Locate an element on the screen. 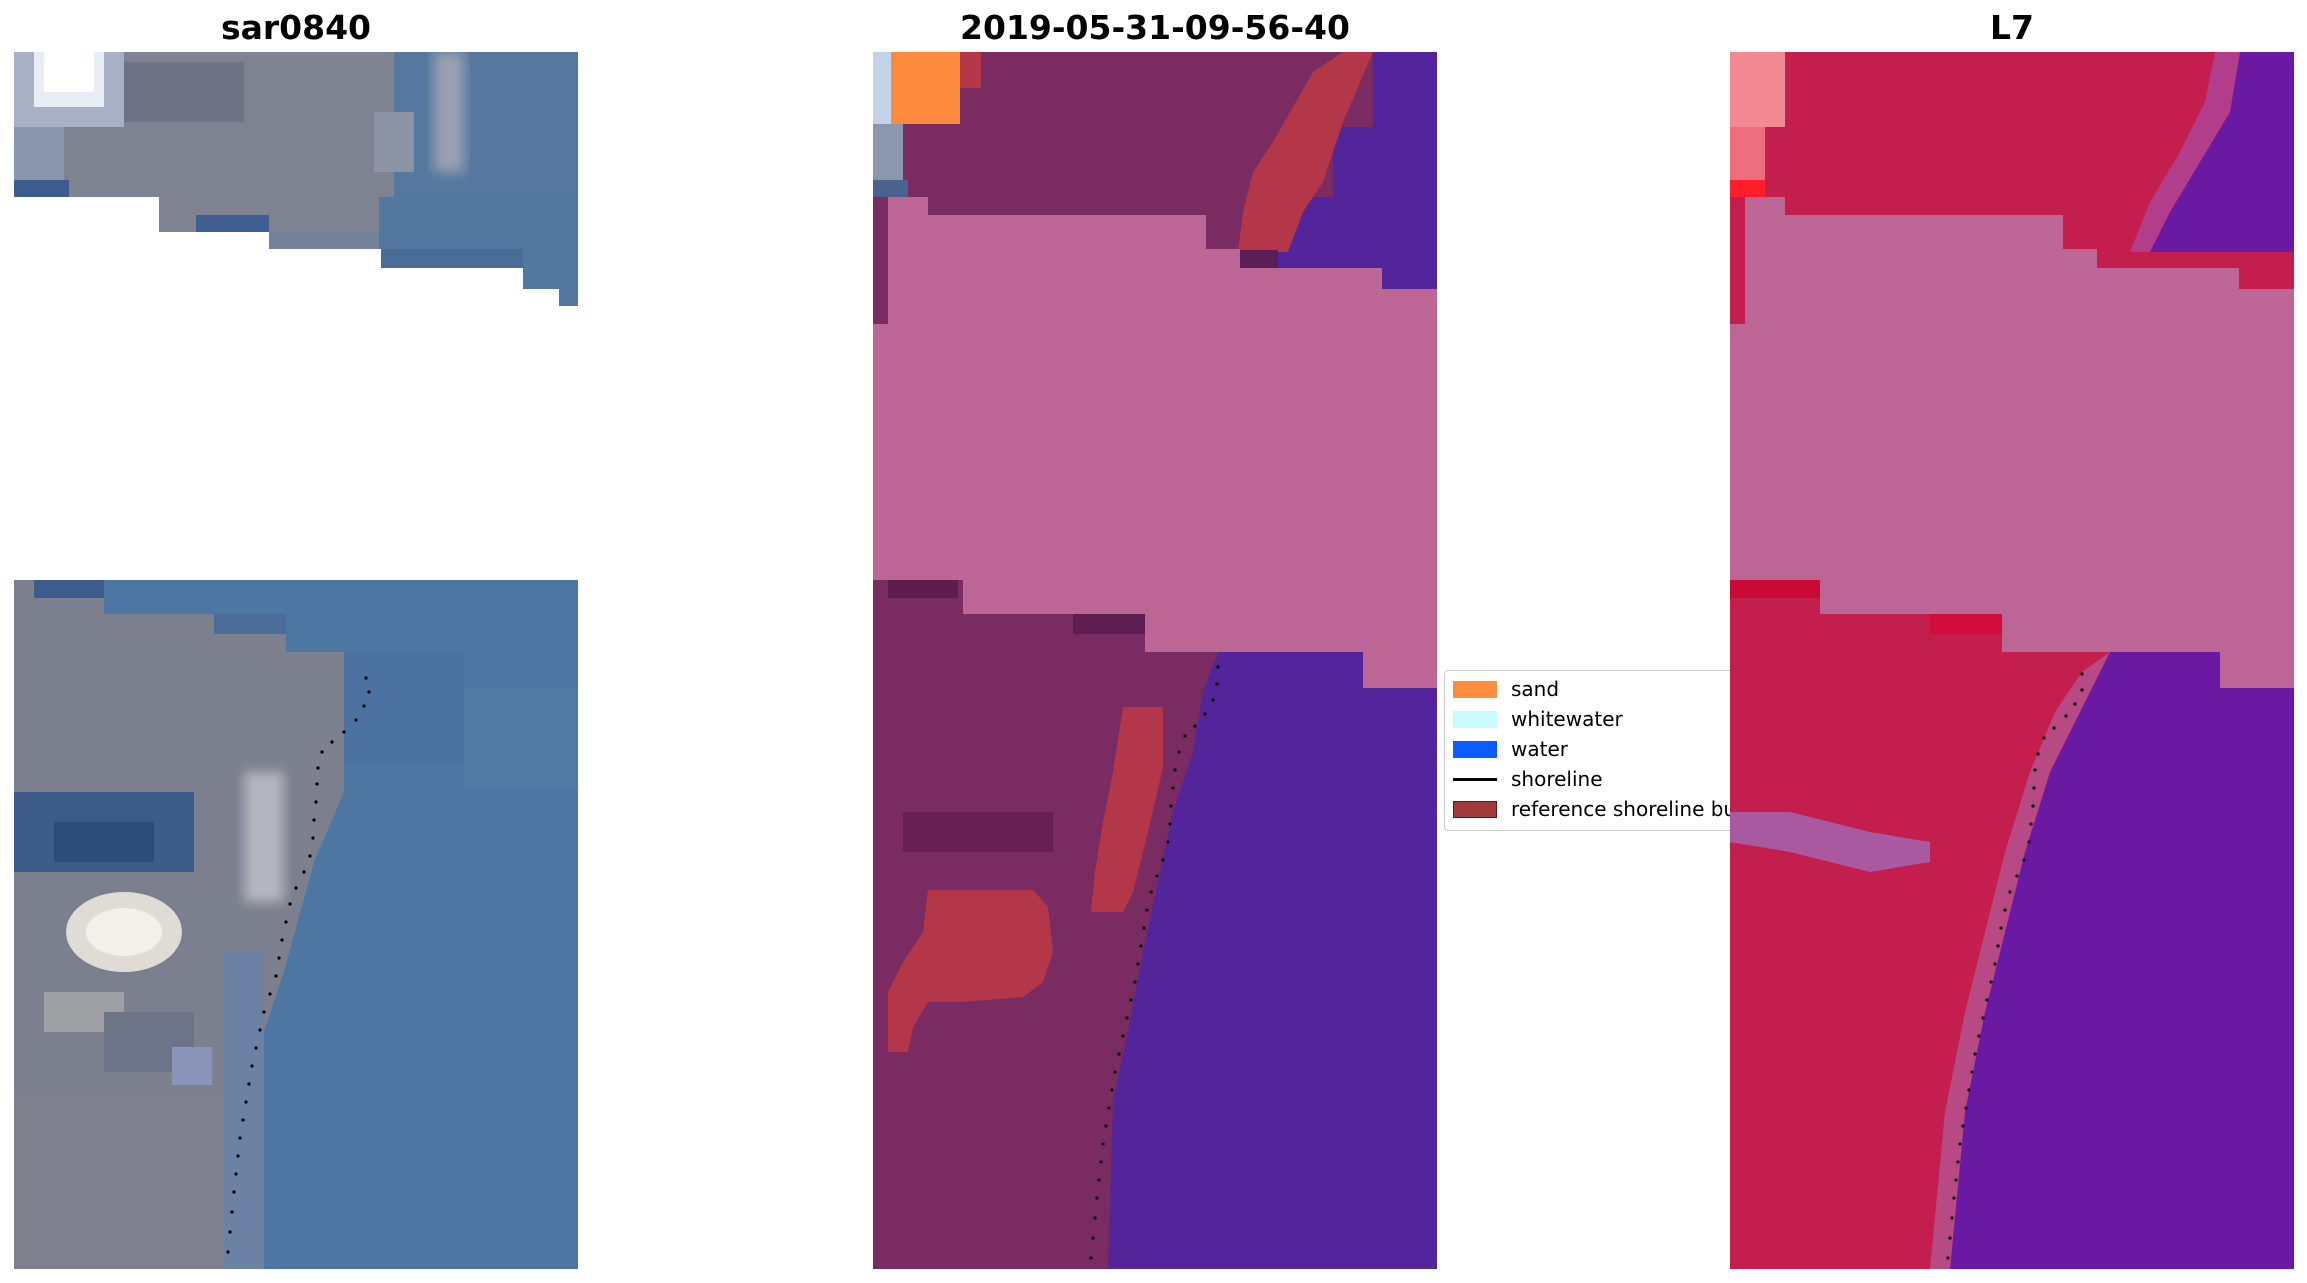  classified-nodata is located at coordinates (1155, 442).